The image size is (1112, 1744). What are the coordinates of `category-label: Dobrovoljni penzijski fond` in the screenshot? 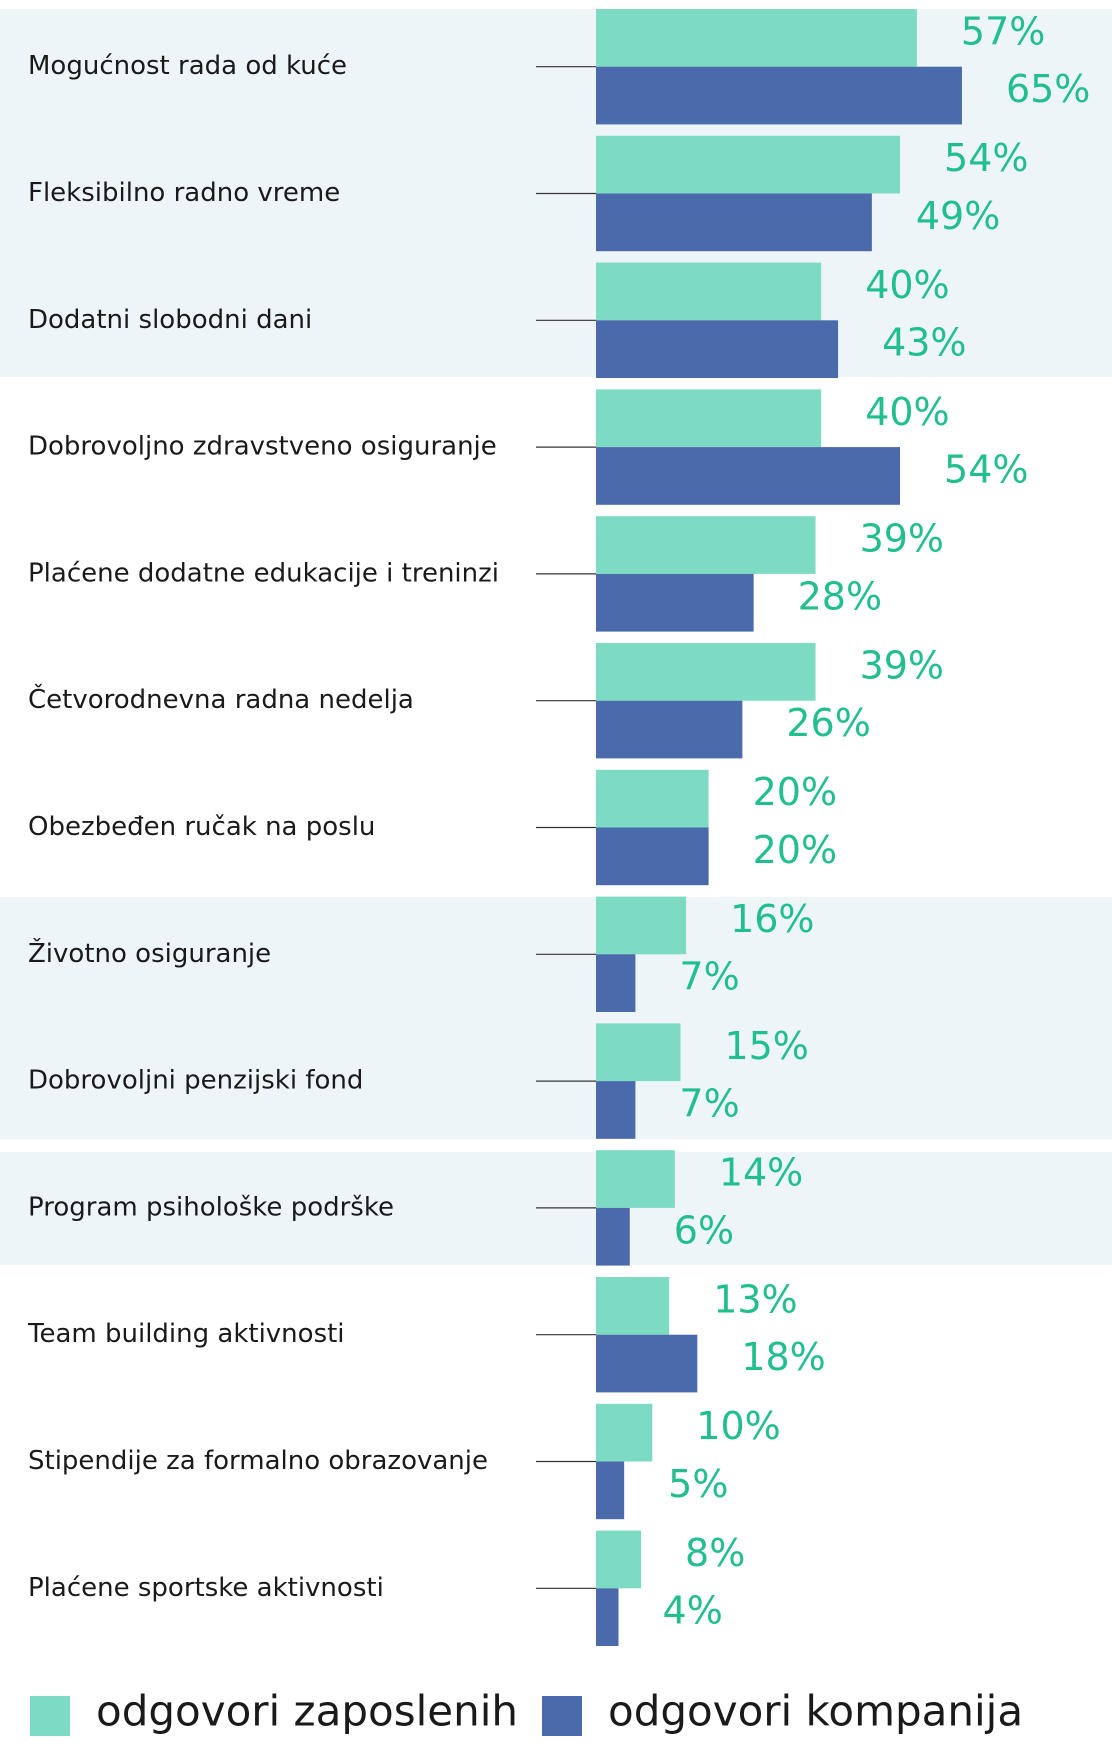 It's located at (195, 1081).